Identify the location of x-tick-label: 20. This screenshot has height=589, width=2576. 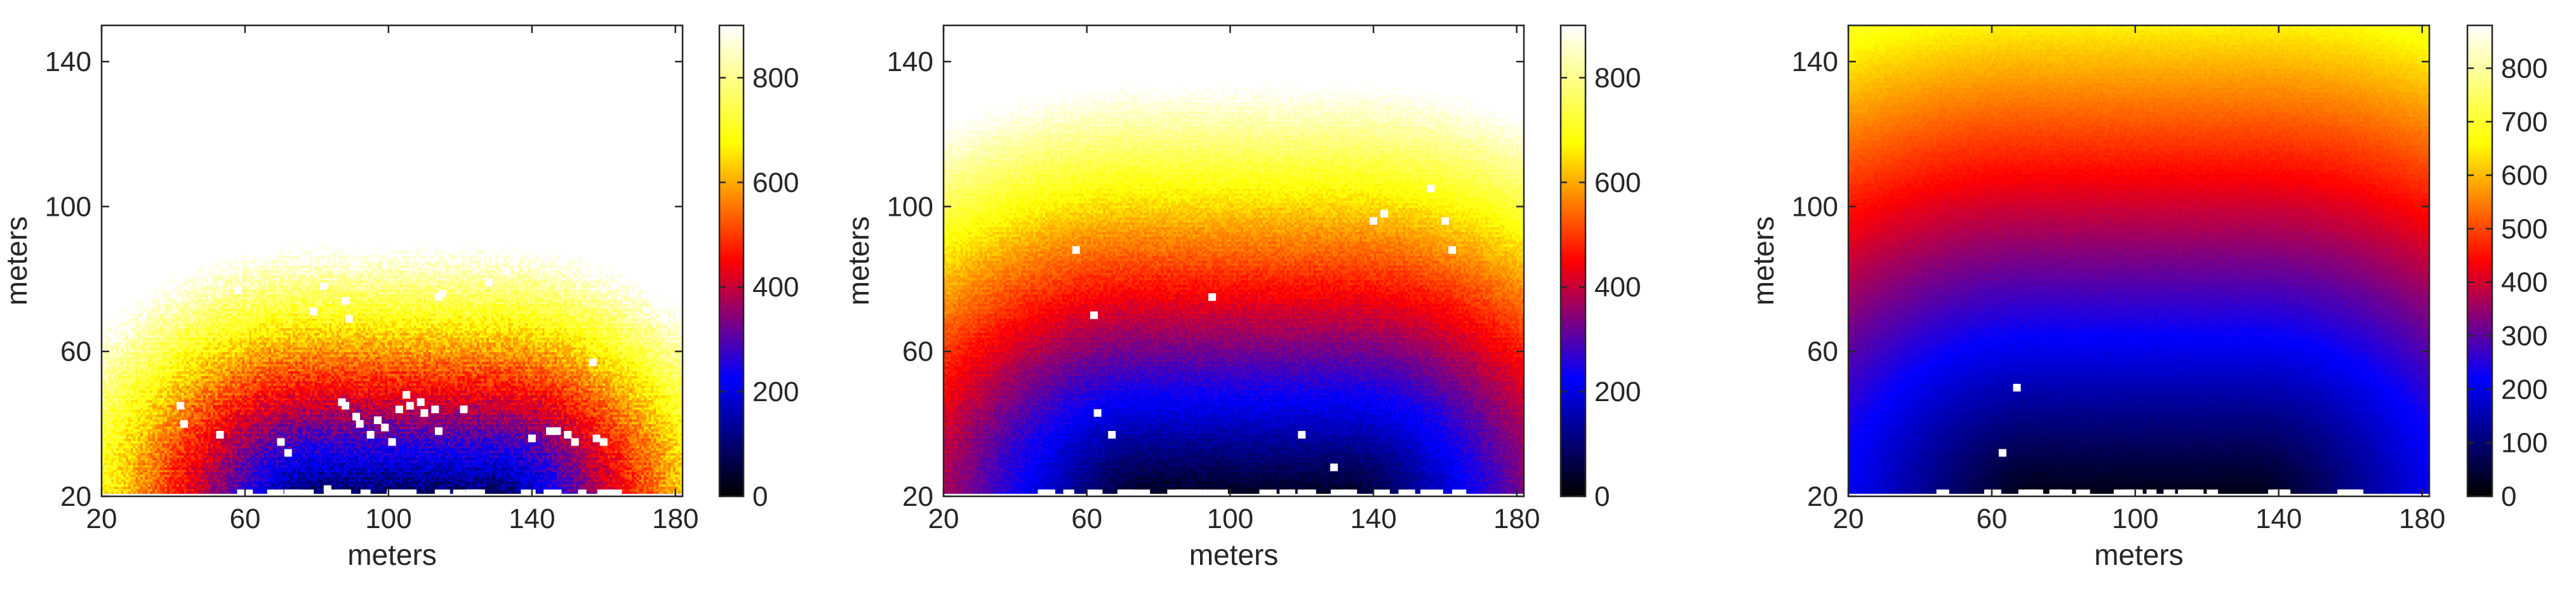
(943, 518).